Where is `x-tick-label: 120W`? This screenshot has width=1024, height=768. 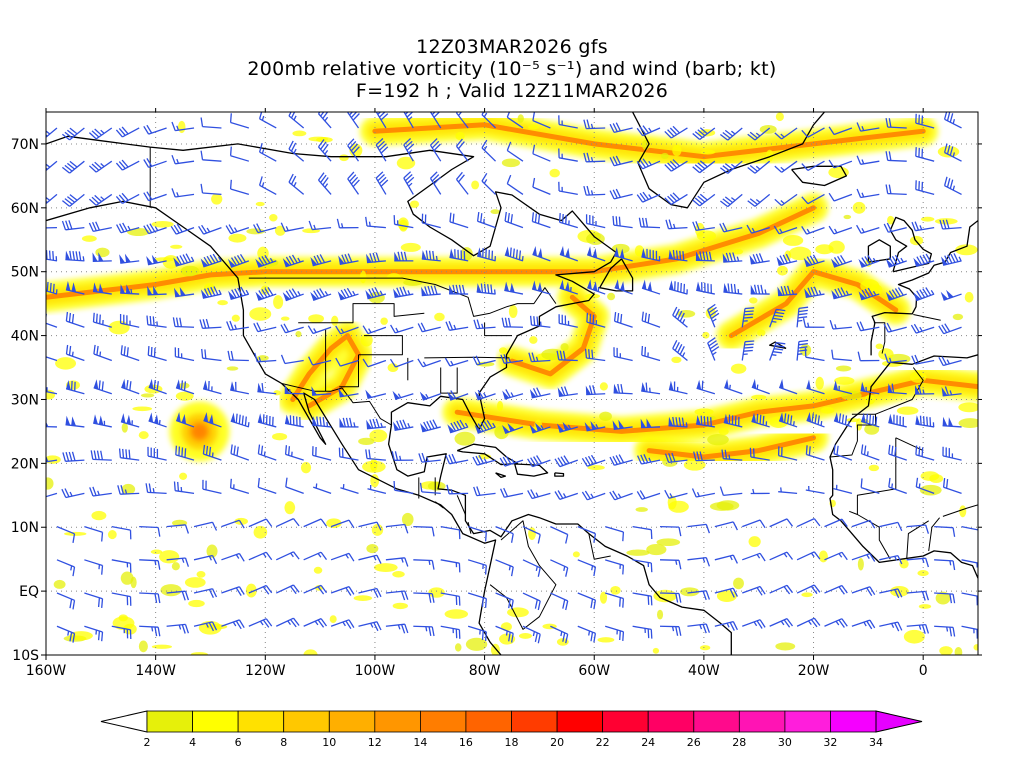 x-tick-label: 120W is located at coordinates (265, 671).